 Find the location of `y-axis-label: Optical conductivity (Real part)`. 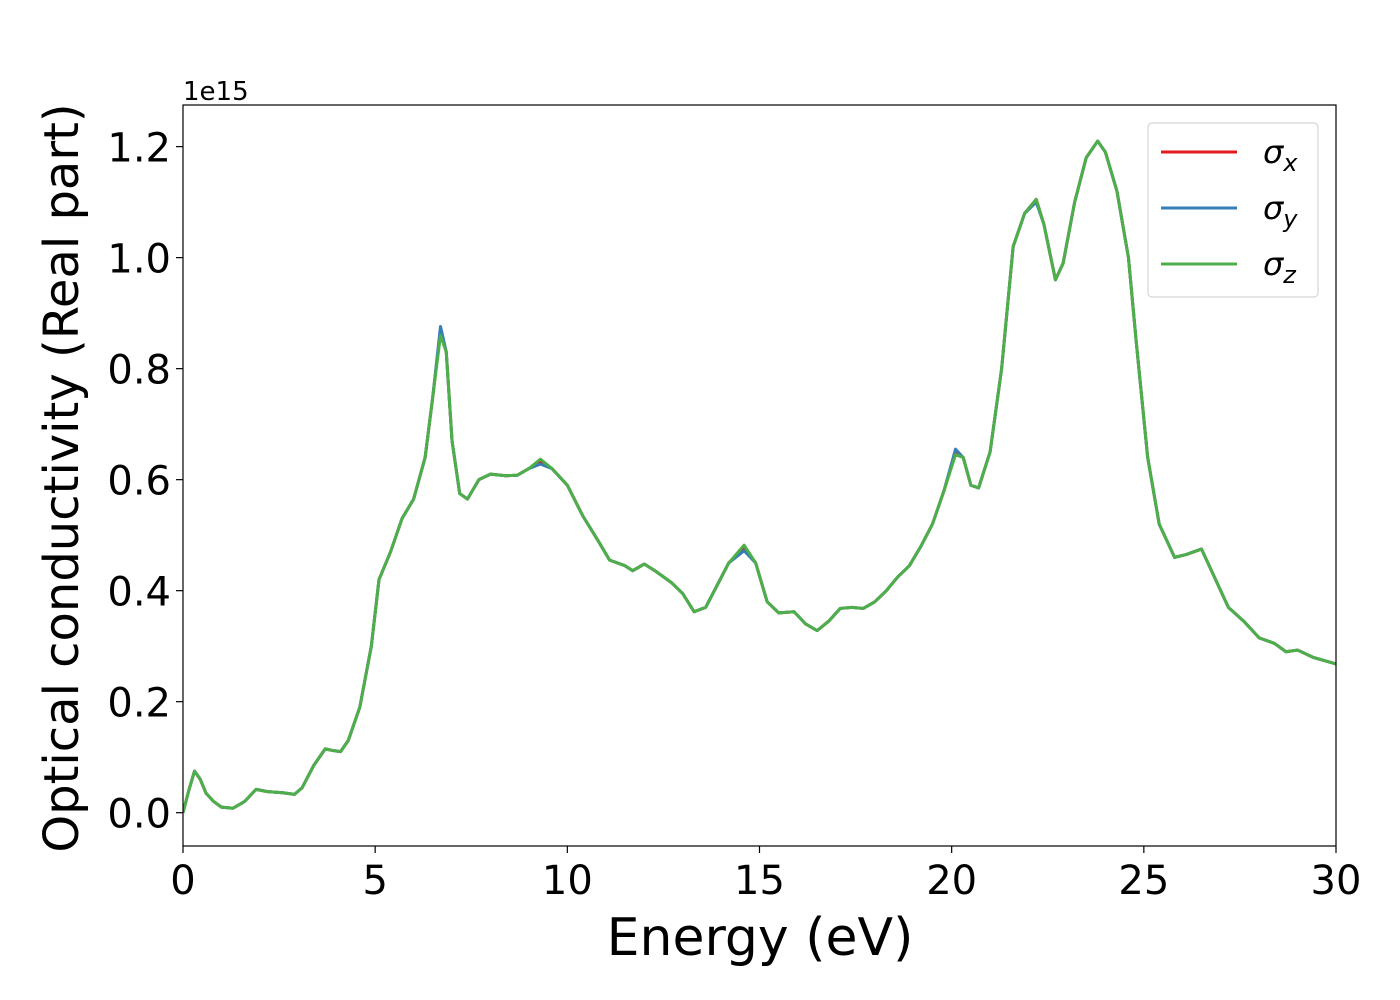

y-axis-label: Optical conductivity (Real part) is located at coordinates (62, 477).